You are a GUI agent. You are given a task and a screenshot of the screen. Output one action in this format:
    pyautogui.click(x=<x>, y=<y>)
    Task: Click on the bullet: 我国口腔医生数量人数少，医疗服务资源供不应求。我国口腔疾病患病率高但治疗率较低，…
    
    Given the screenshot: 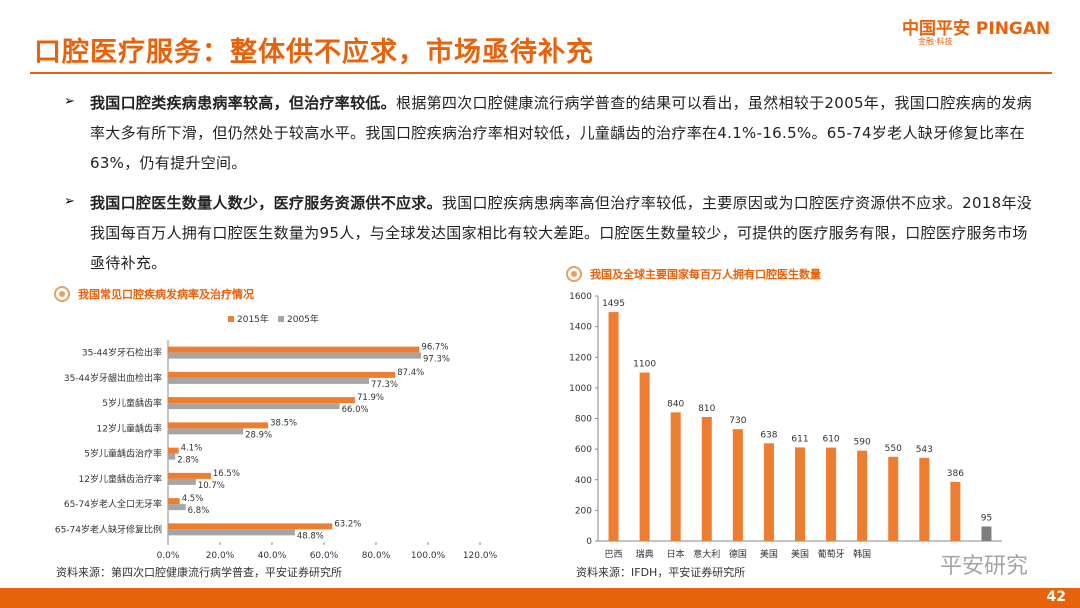 What is the action you would take?
    pyautogui.click(x=562, y=233)
    